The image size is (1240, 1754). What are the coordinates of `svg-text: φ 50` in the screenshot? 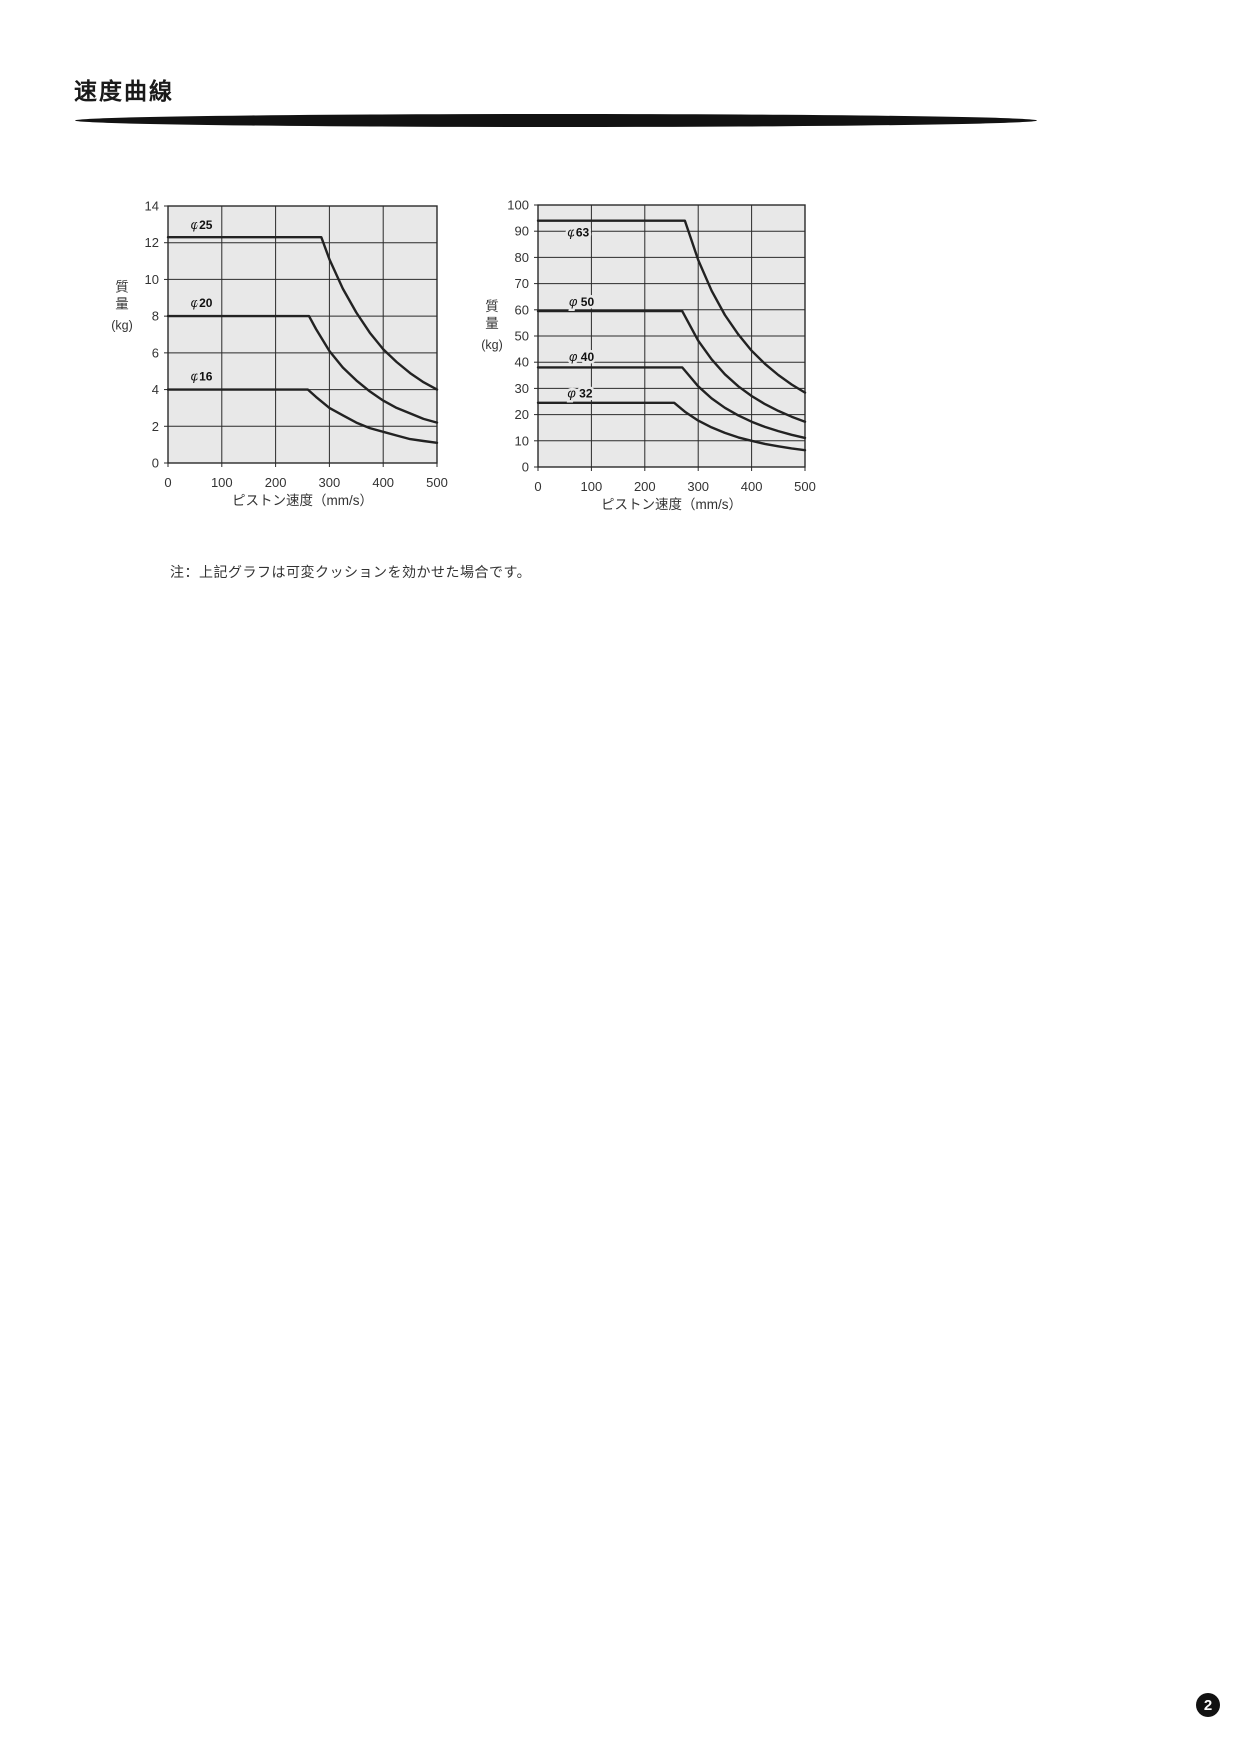 It's located at (581, 301).